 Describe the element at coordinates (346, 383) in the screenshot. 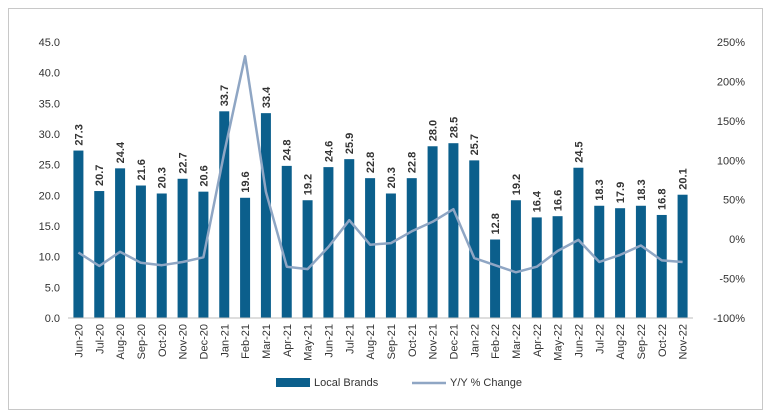

I see `legend-label-bar: Local Brands` at that location.